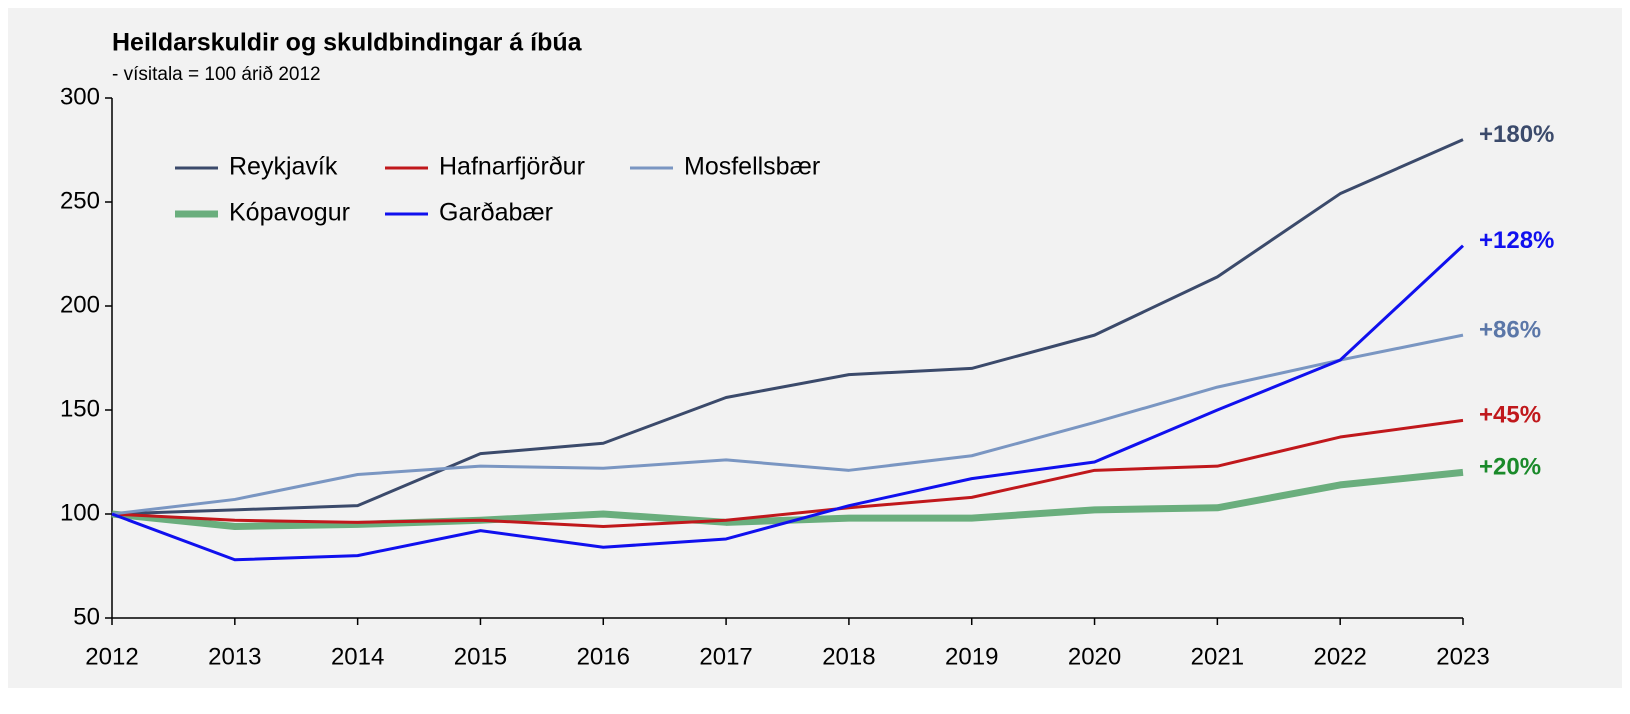  Describe the element at coordinates (1516, 240) in the screenshot. I see `end-label: +128%` at that location.